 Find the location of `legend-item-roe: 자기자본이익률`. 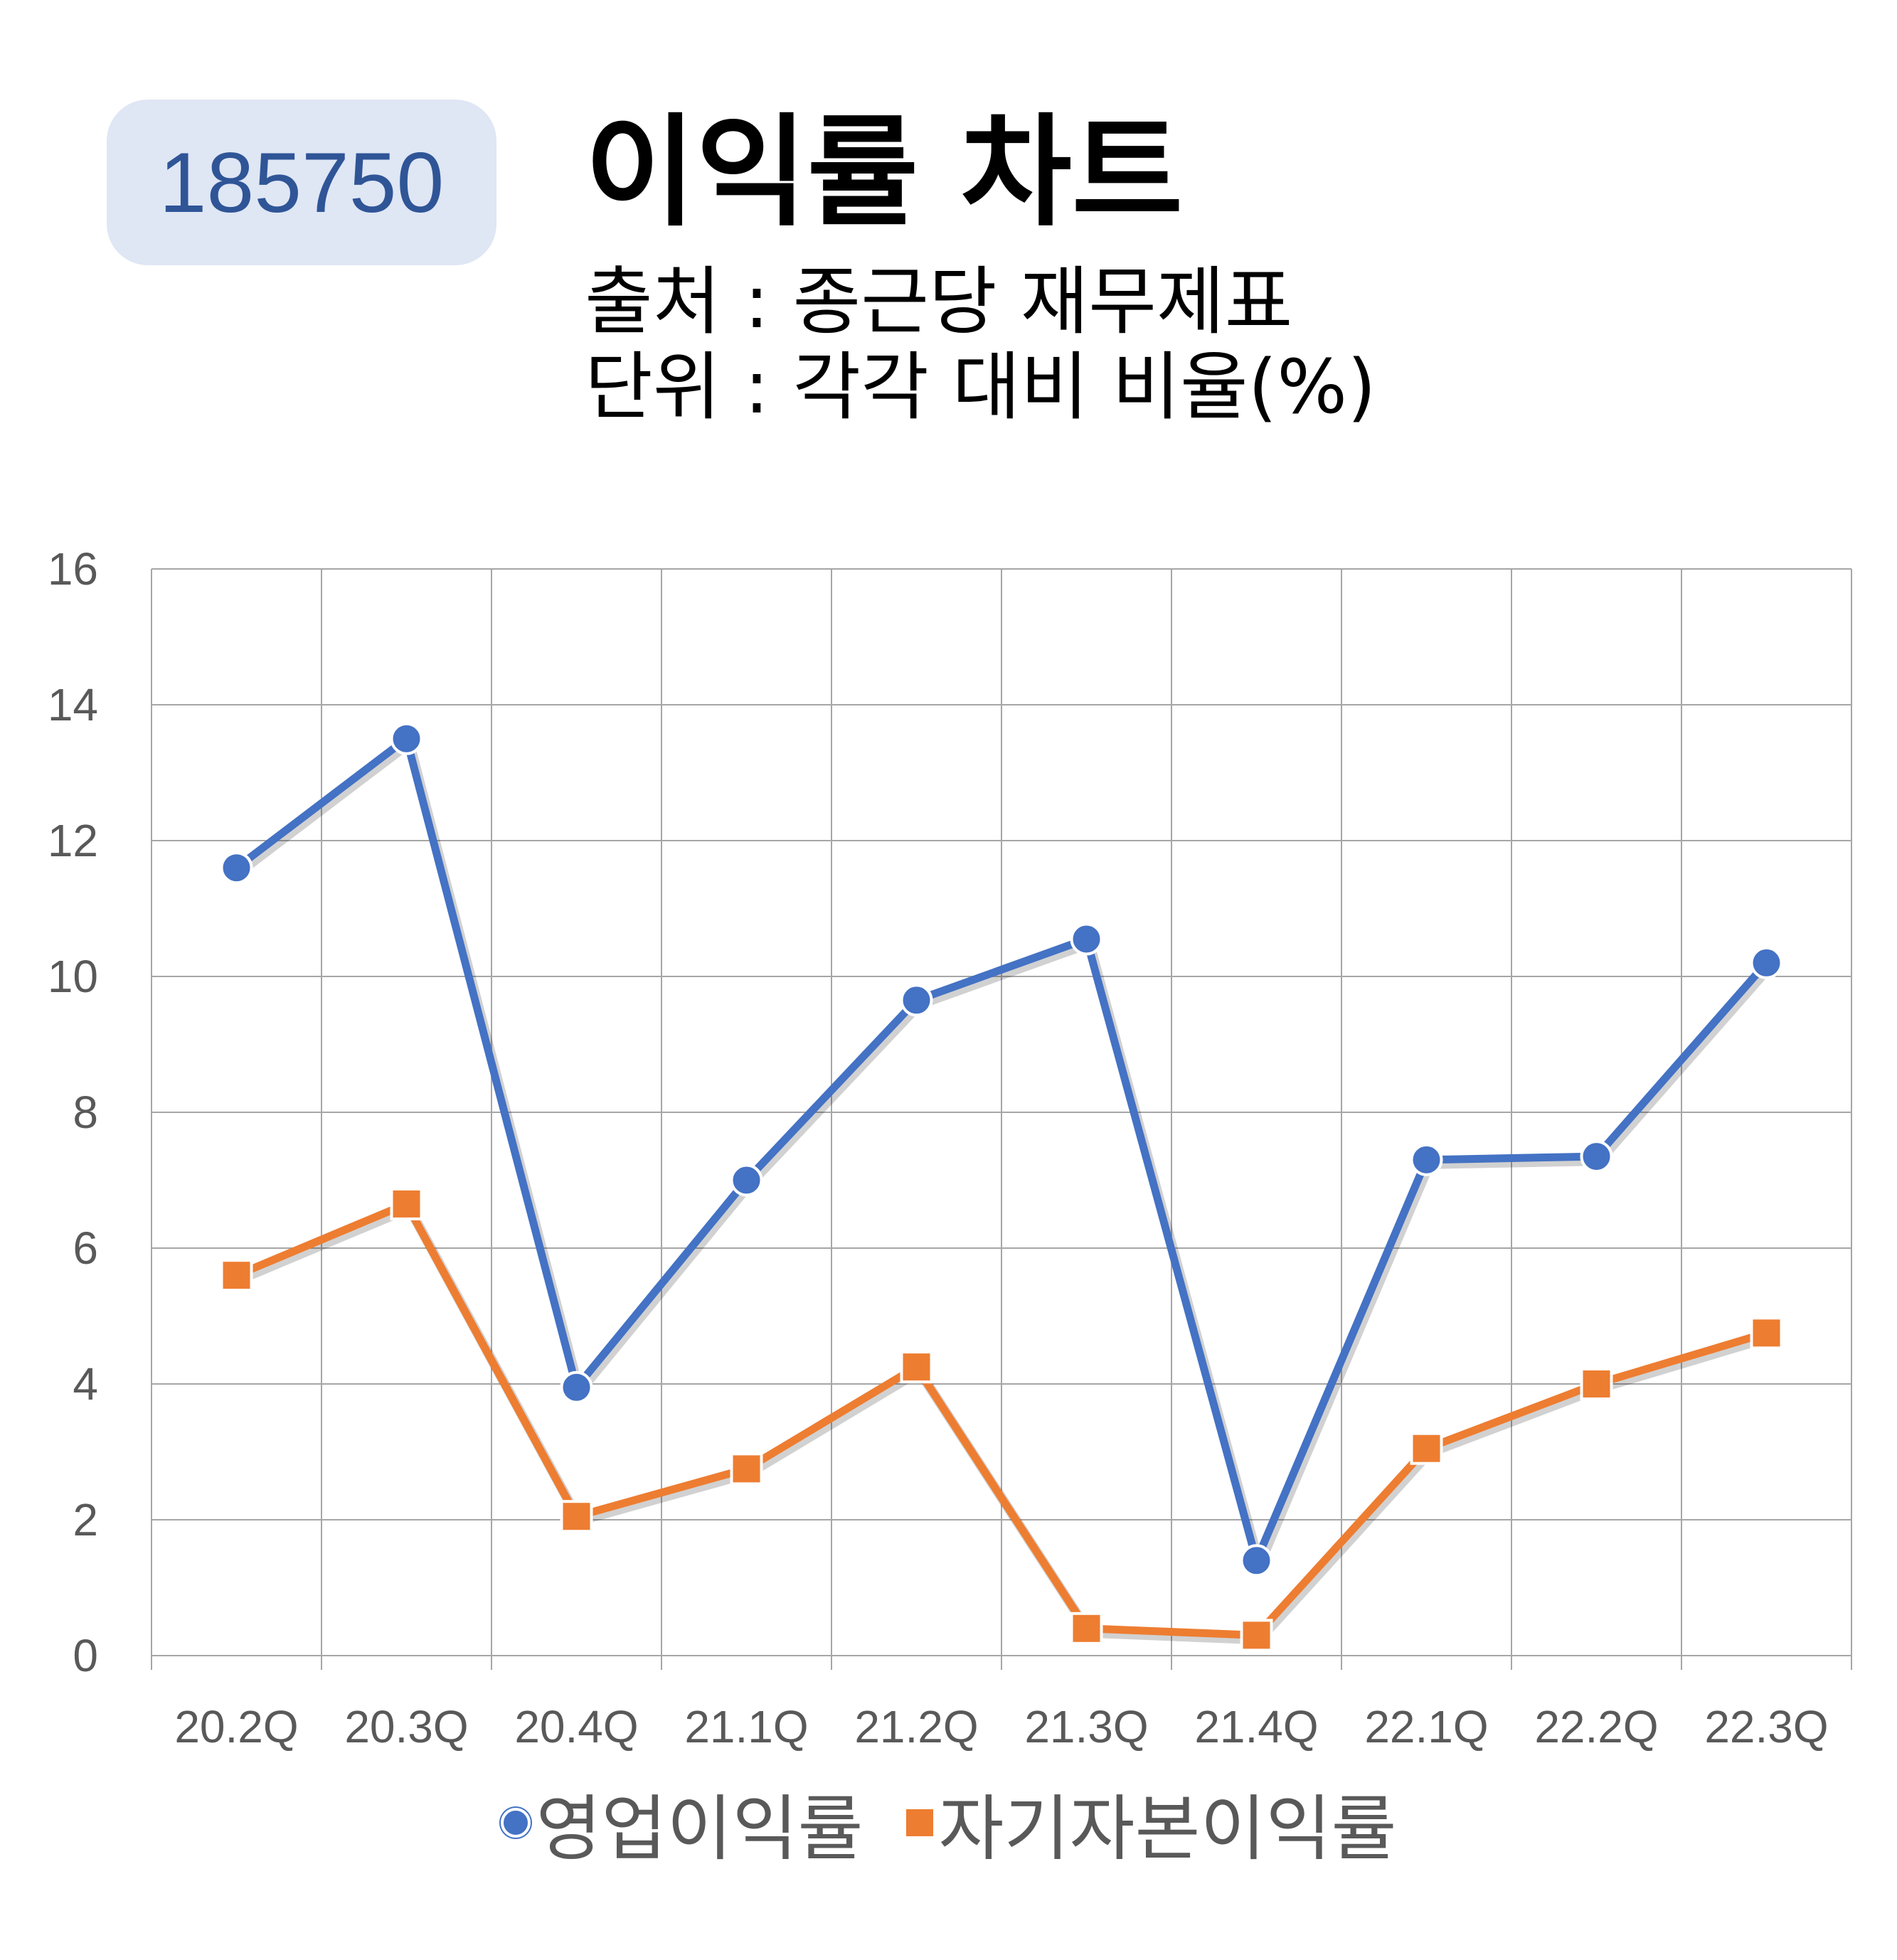

legend-item-roe: 자기자본이익률 is located at coordinates (1151, 1822).